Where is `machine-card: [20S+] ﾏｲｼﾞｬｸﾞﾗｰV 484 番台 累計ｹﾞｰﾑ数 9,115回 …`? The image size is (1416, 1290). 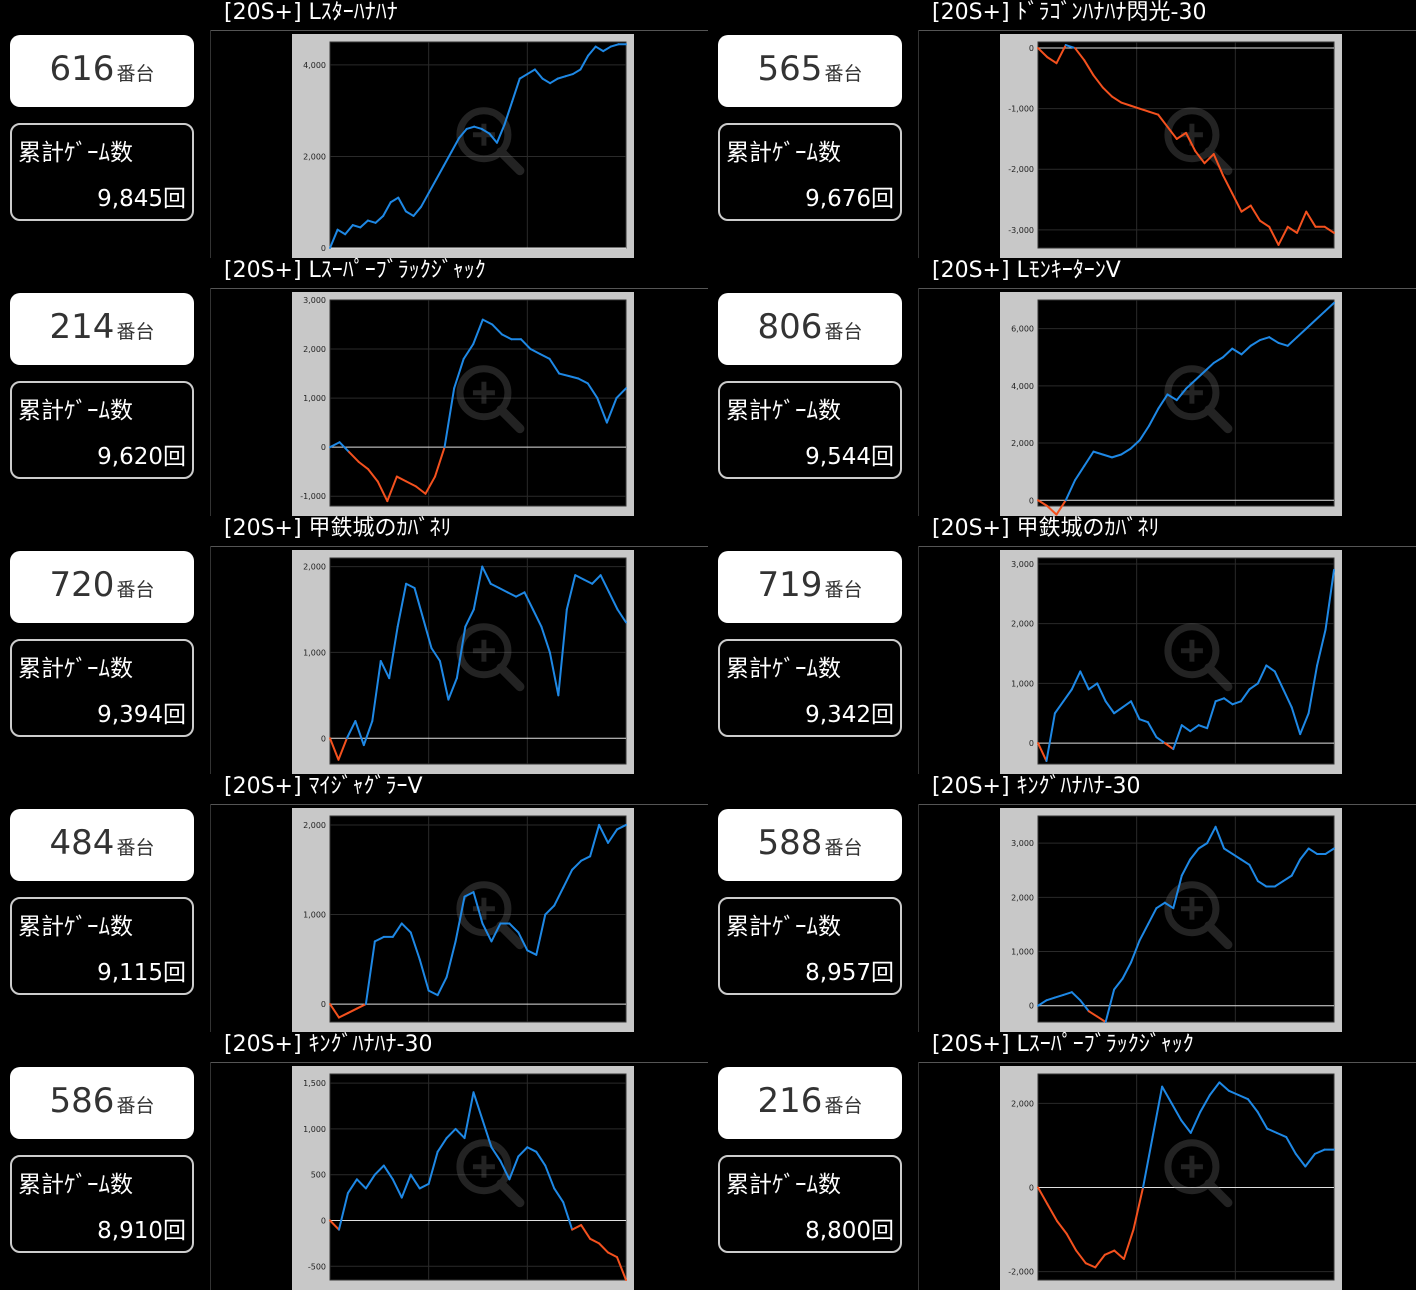
machine-card: [20S+] ﾏｲｼﾞｬｸﾞﾗｰV 484 番台 累計ｹﾞｰﾑ数 9,115回 … is located at coordinates (464, 903).